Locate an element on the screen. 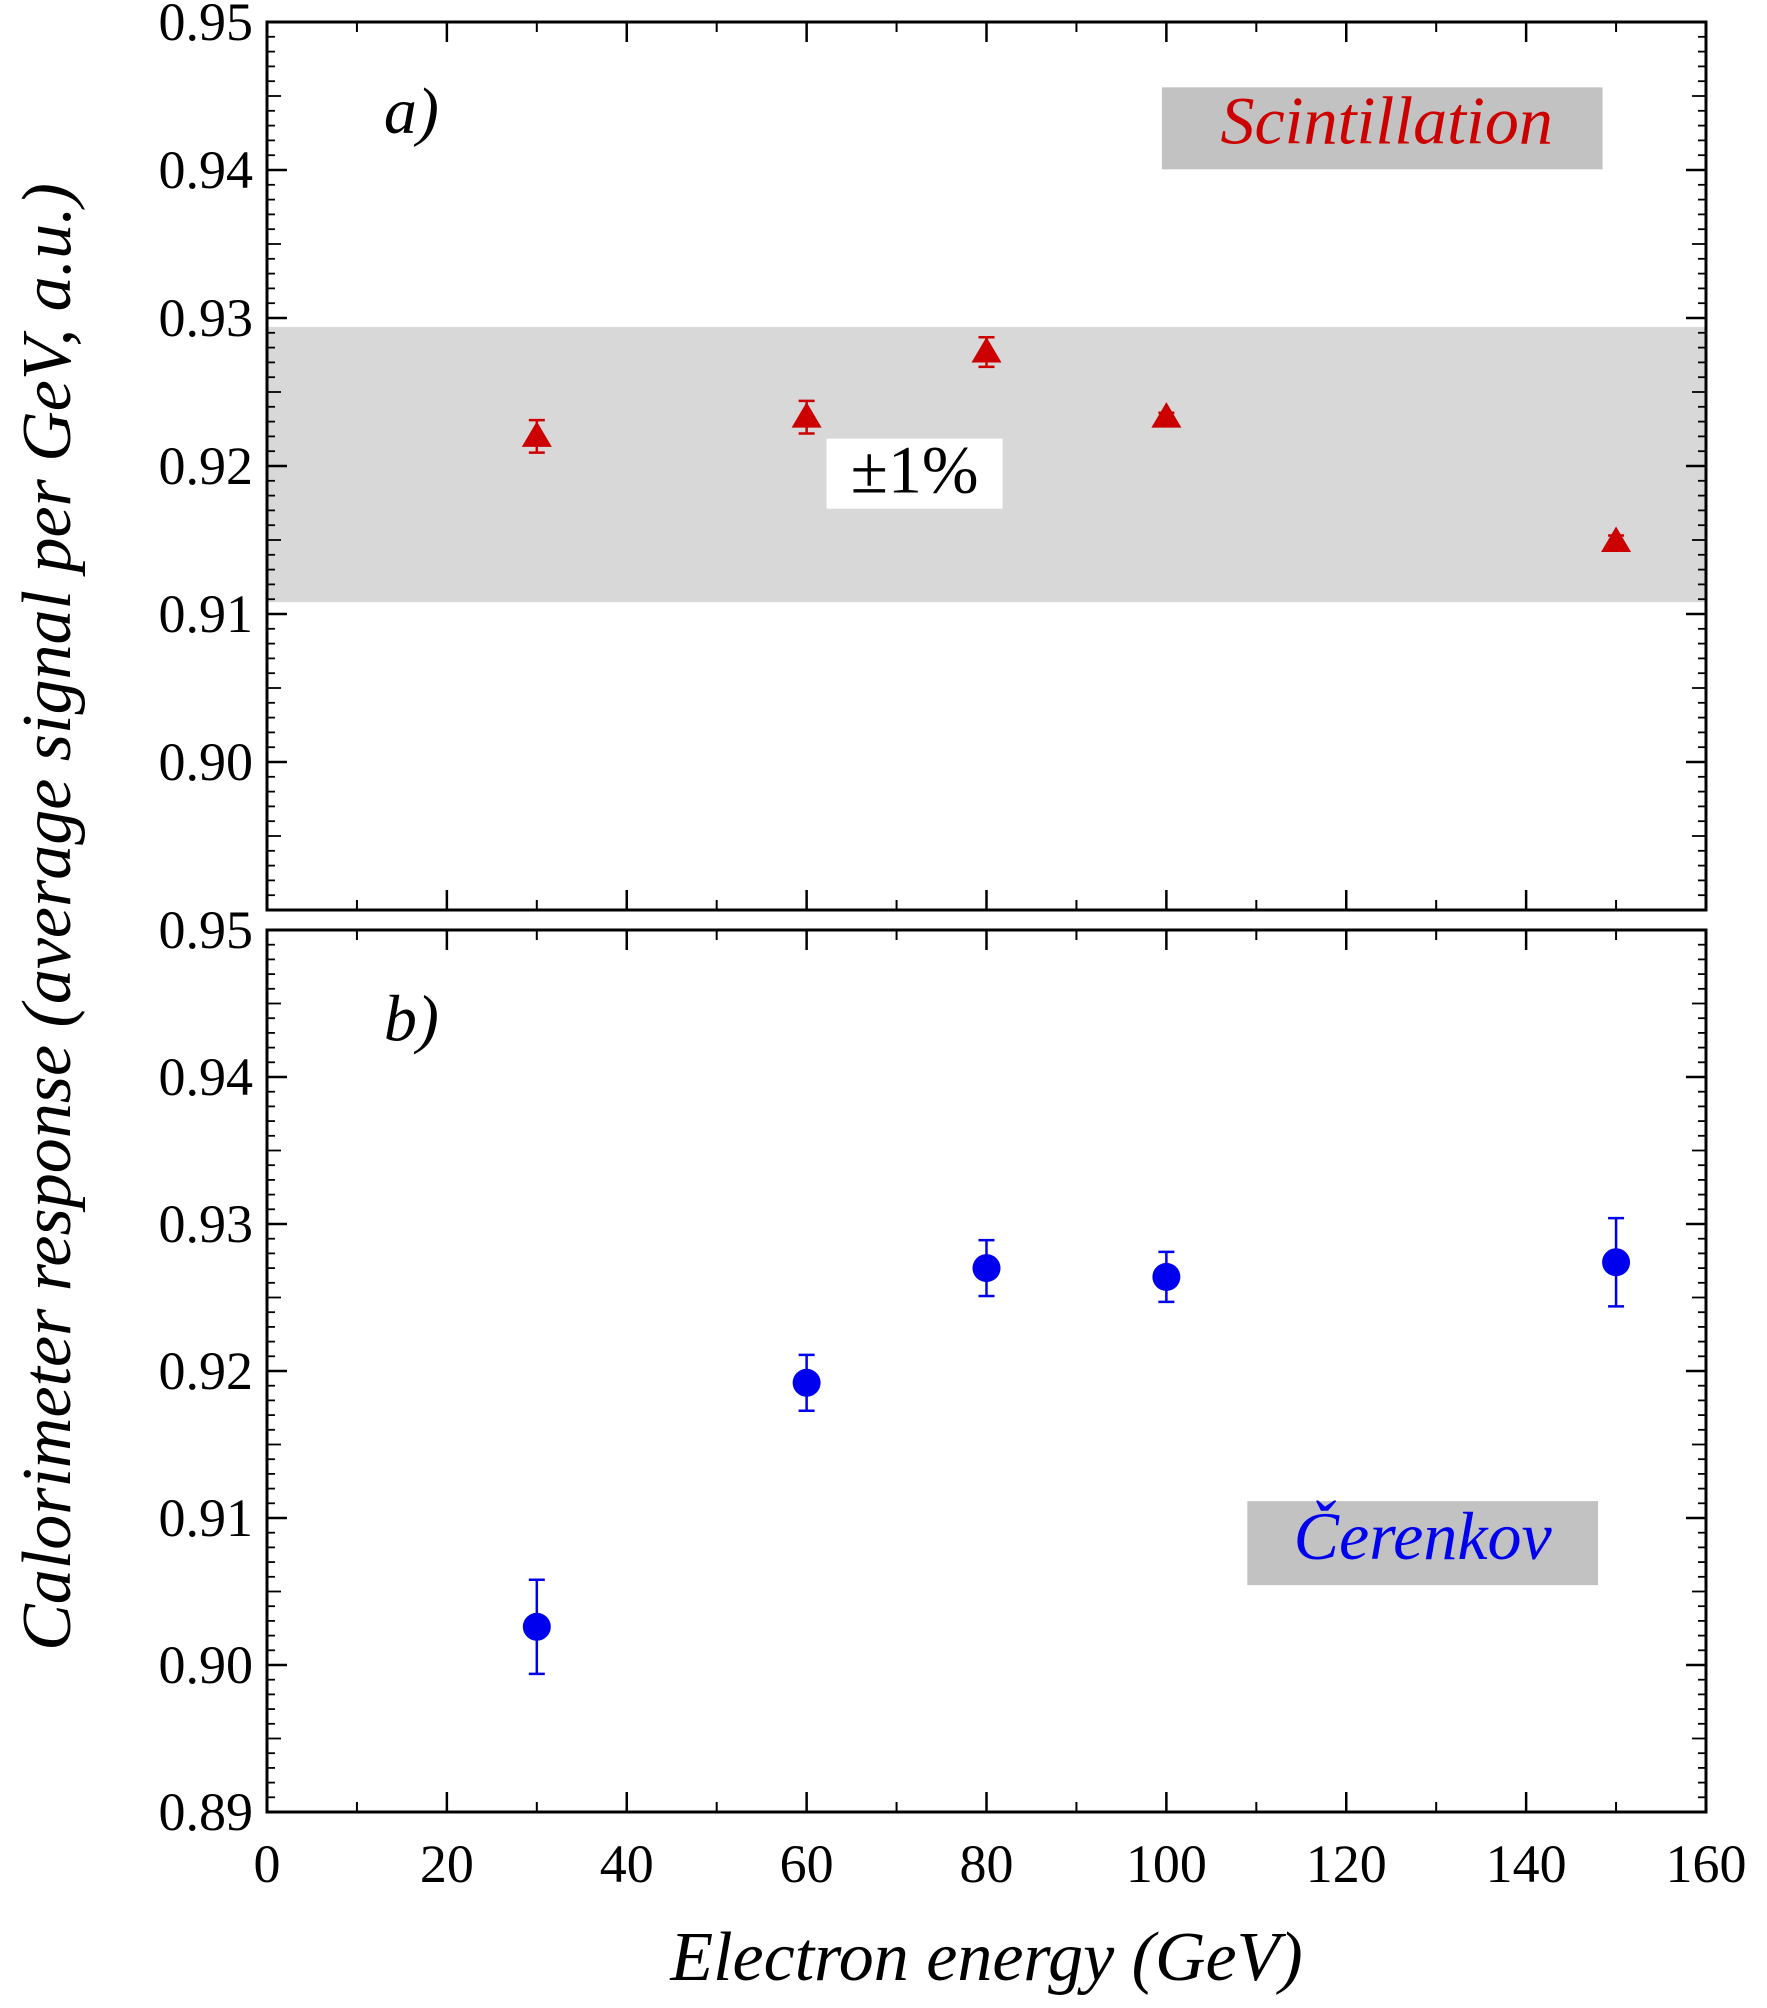 This screenshot has height=2008, width=1767. x-axis-title: Electron energy (GeV) is located at coordinates (985, 1957).